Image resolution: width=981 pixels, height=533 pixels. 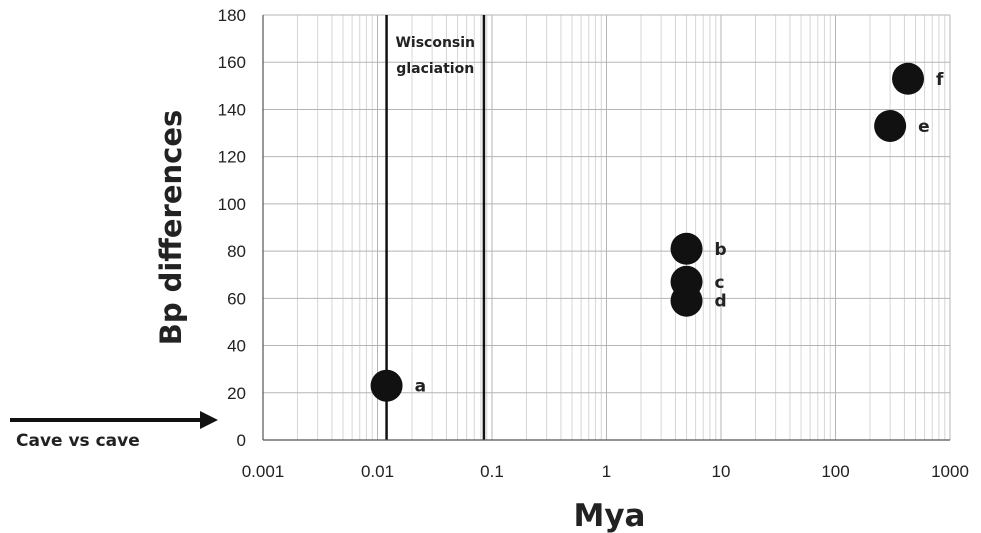 I want to click on x-tick-label: 100, so click(x=835, y=471).